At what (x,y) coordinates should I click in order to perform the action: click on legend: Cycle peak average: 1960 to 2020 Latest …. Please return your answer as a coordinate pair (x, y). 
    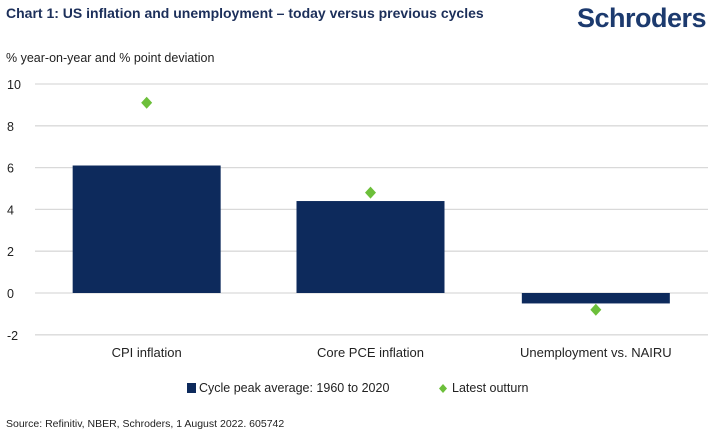
    Looking at the image, I should click on (357, 388).